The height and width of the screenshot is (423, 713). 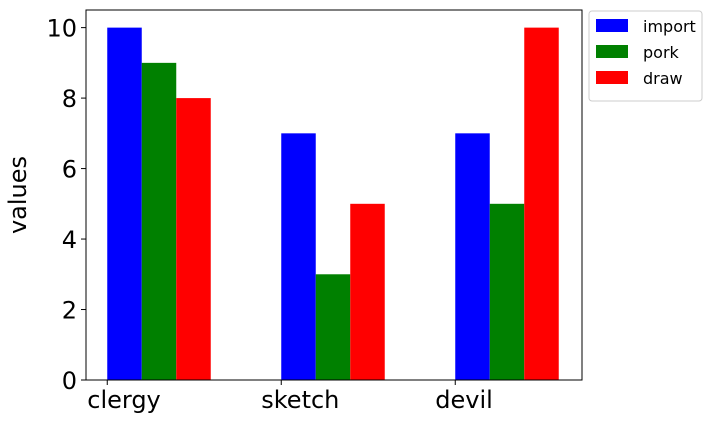 I want to click on bar-draw-sketch, so click(x=367, y=291).